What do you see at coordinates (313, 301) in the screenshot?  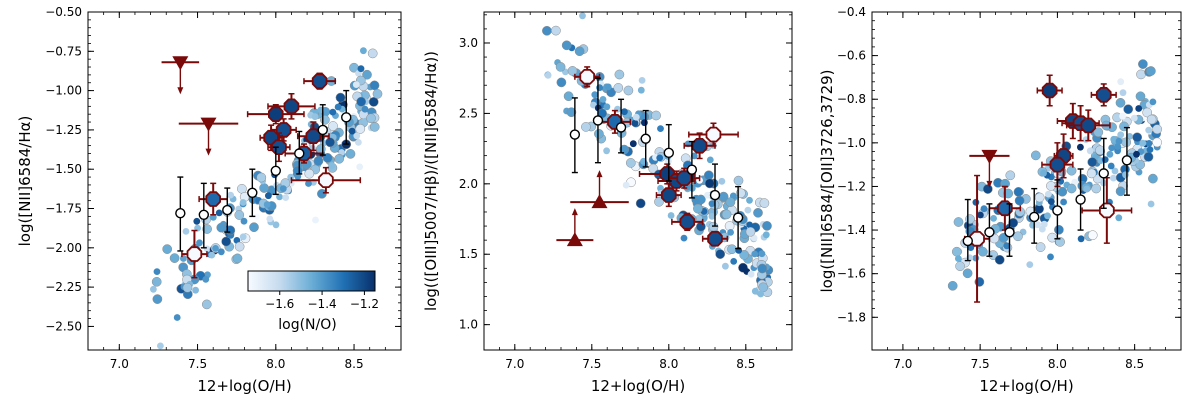 I see `colorbar: −1.6 −1.4 −1.2 log(N/O)` at bounding box center [313, 301].